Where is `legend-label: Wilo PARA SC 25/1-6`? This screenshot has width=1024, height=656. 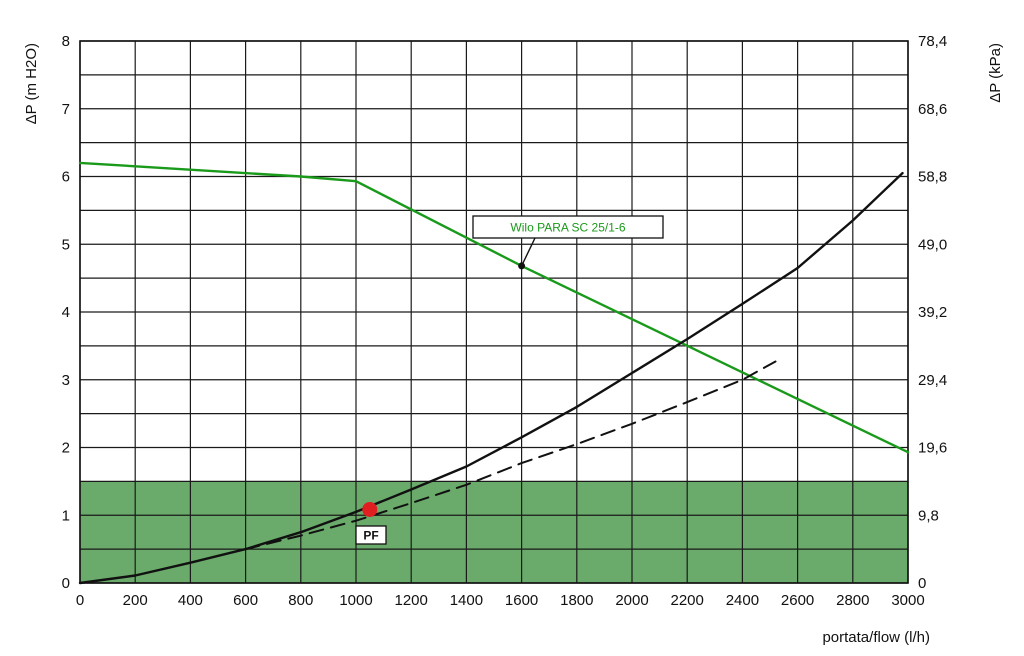 legend-label: Wilo PARA SC 25/1-6 is located at coordinates (567, 228).